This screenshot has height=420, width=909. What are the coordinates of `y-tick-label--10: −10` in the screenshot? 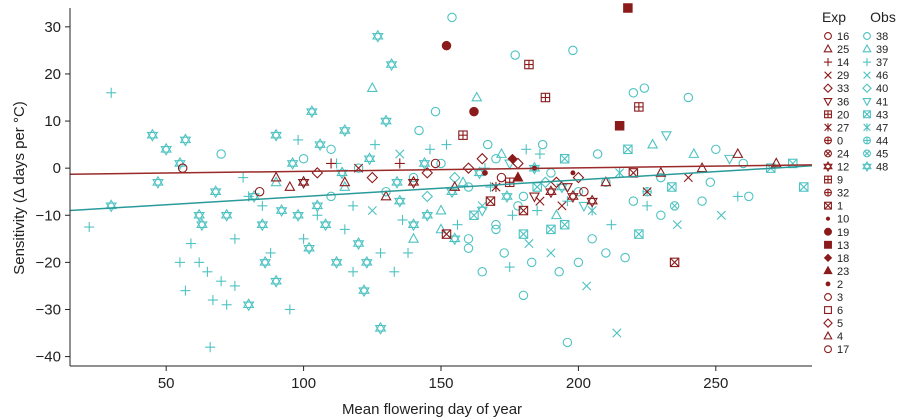 It's located at (48, 215).